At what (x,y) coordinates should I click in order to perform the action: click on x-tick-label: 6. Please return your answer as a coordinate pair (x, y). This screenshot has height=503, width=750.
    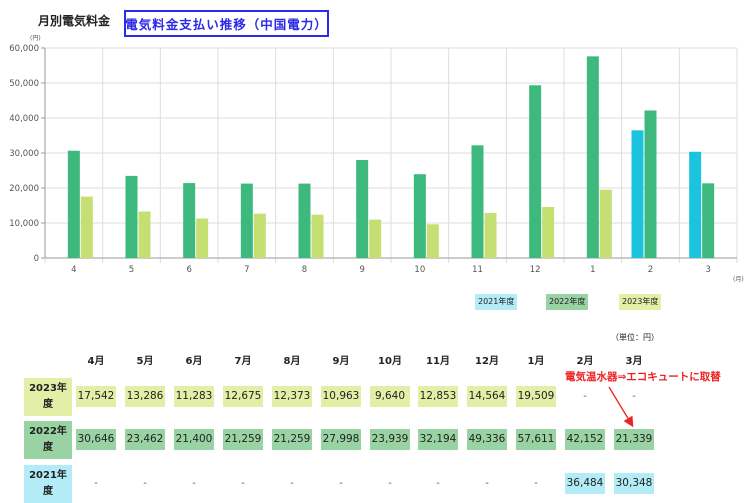
    Looking at the image, I should click on (188, 270).